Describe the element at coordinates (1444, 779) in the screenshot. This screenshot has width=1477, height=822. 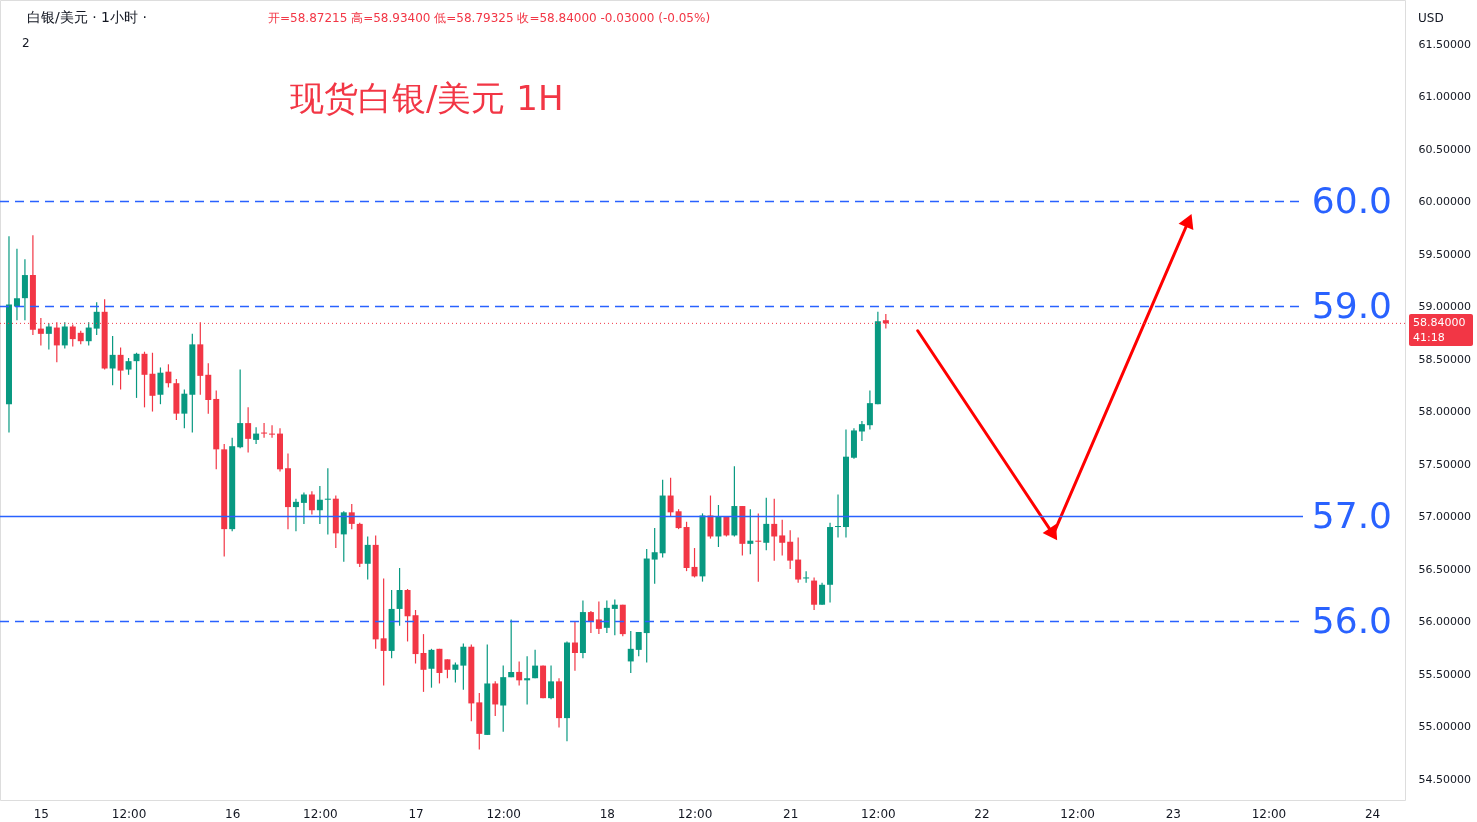
I see `y-tick-label: 54.50000` at that location.